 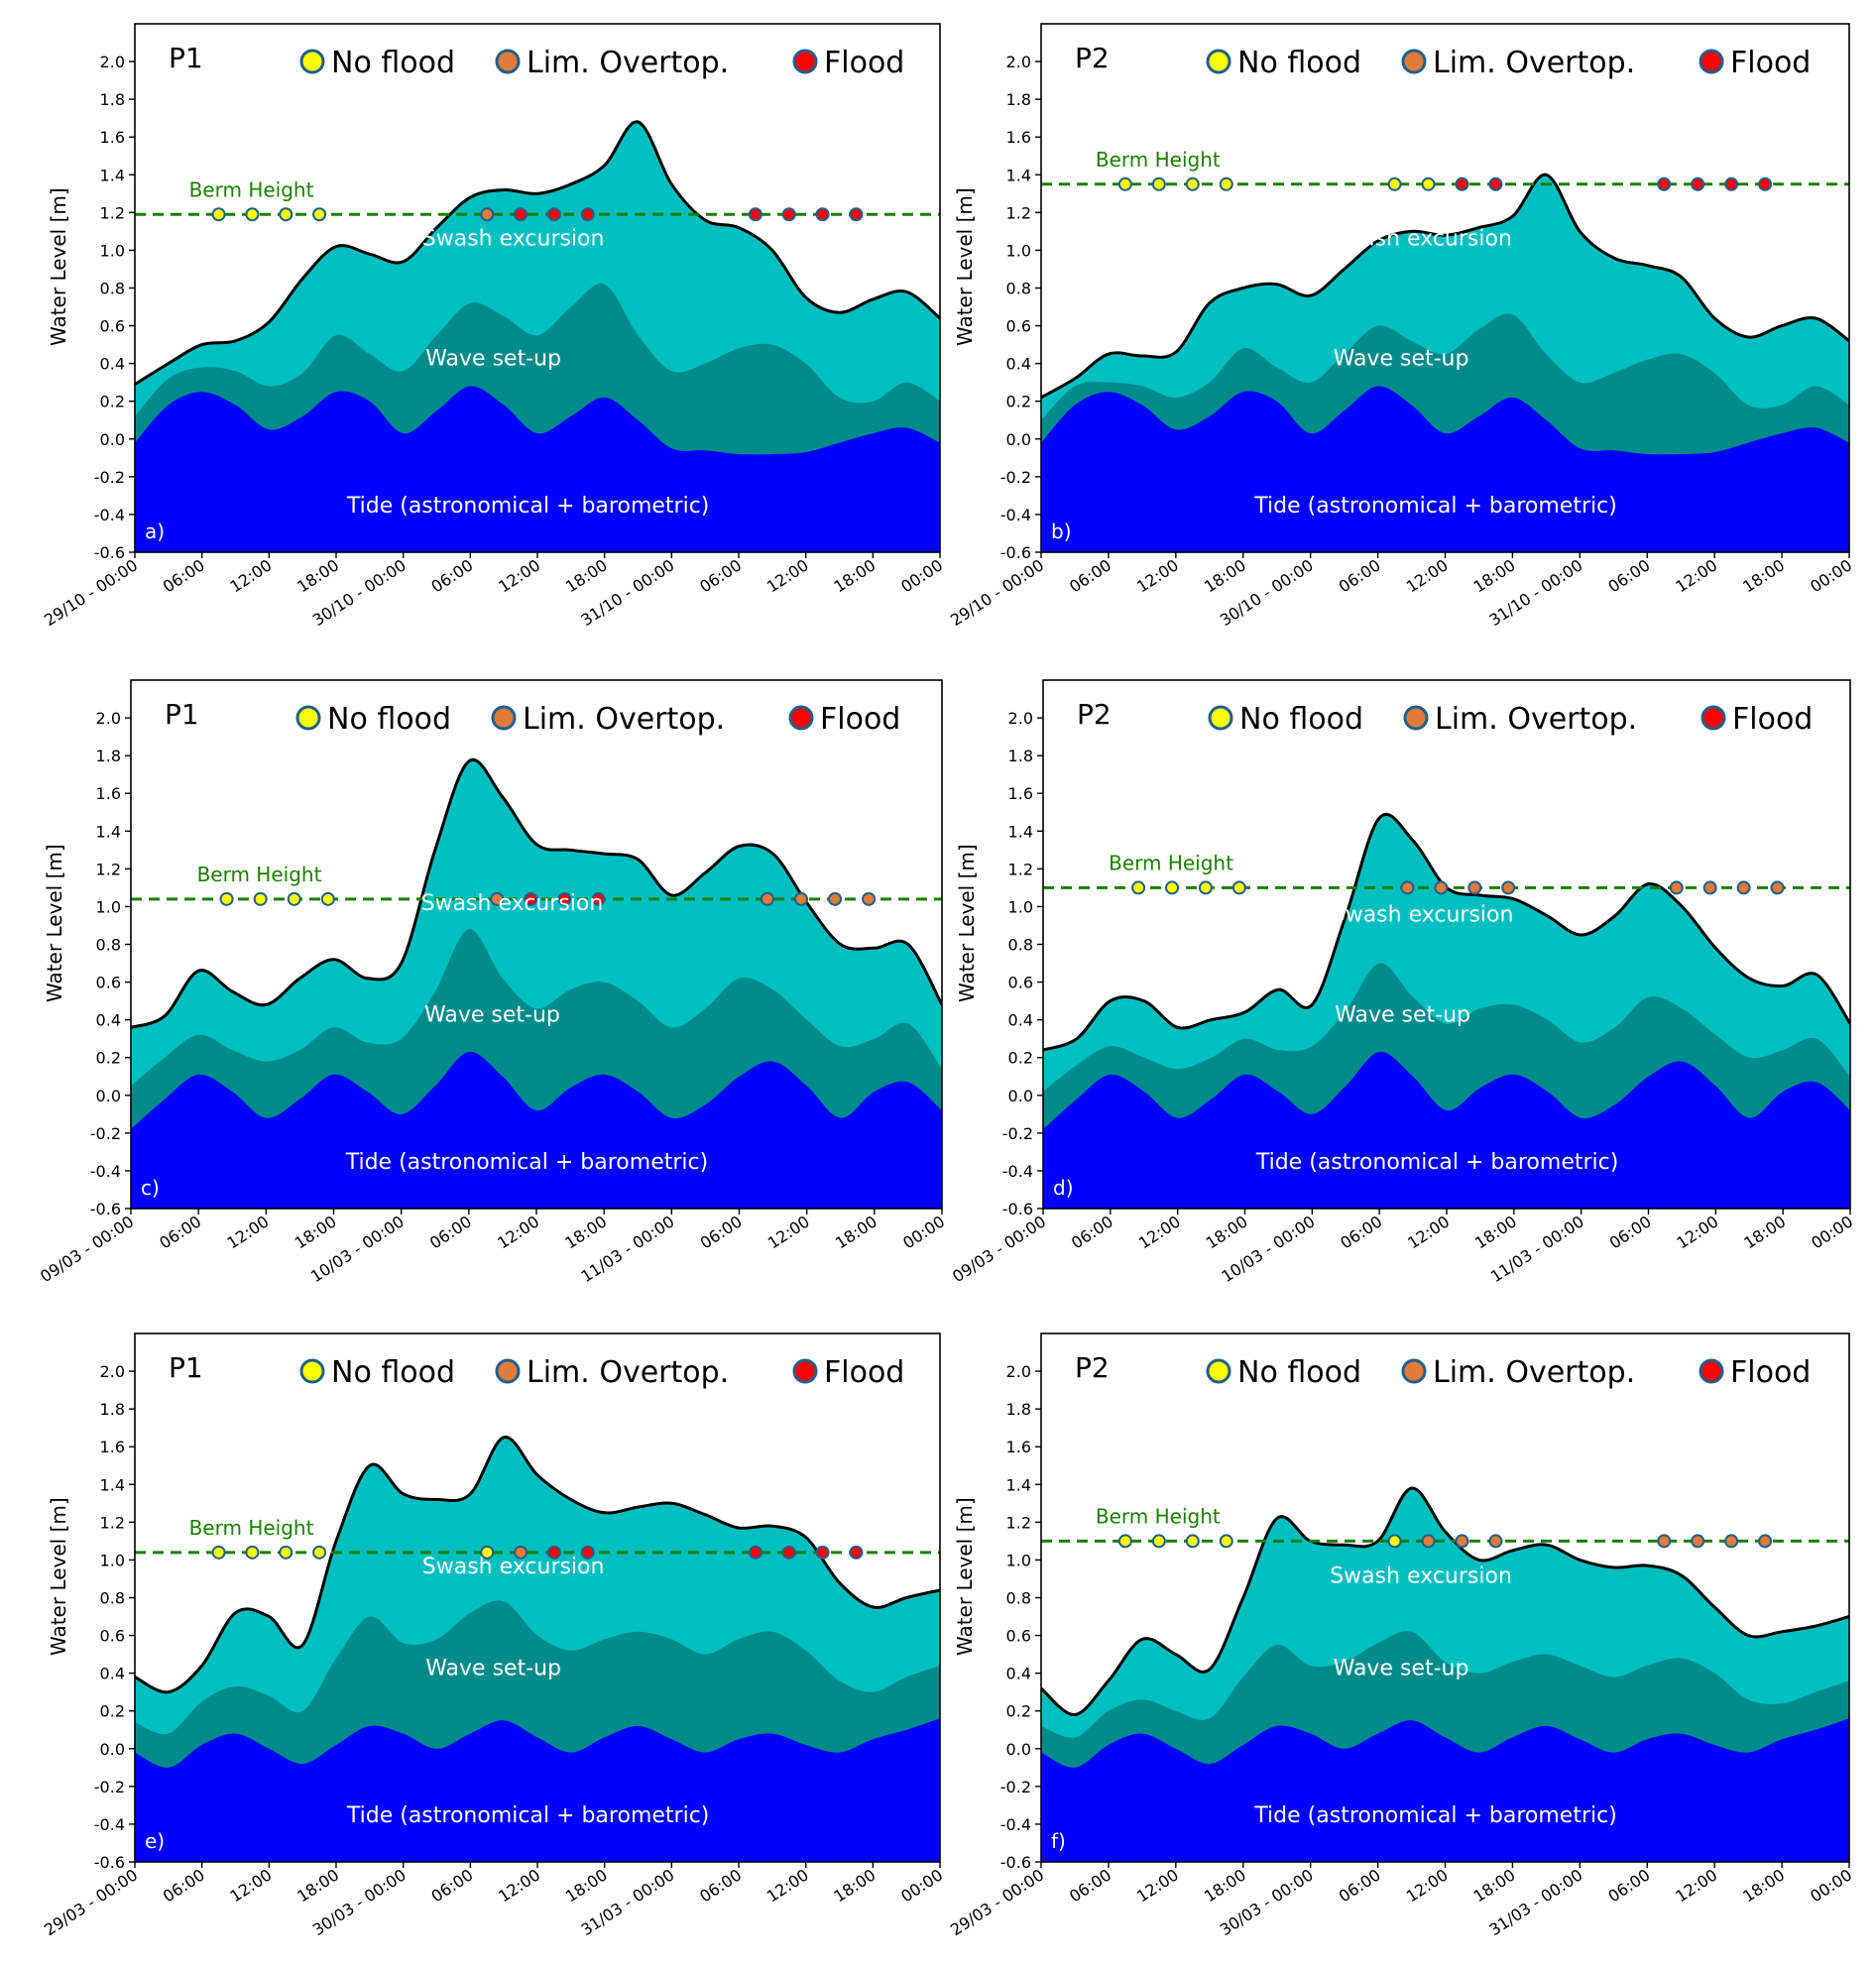 What do you see at coordinates (112, 1560) in the screenshot?
I see `y-tick-label: 1.0` at bounding box center [112, 1560].